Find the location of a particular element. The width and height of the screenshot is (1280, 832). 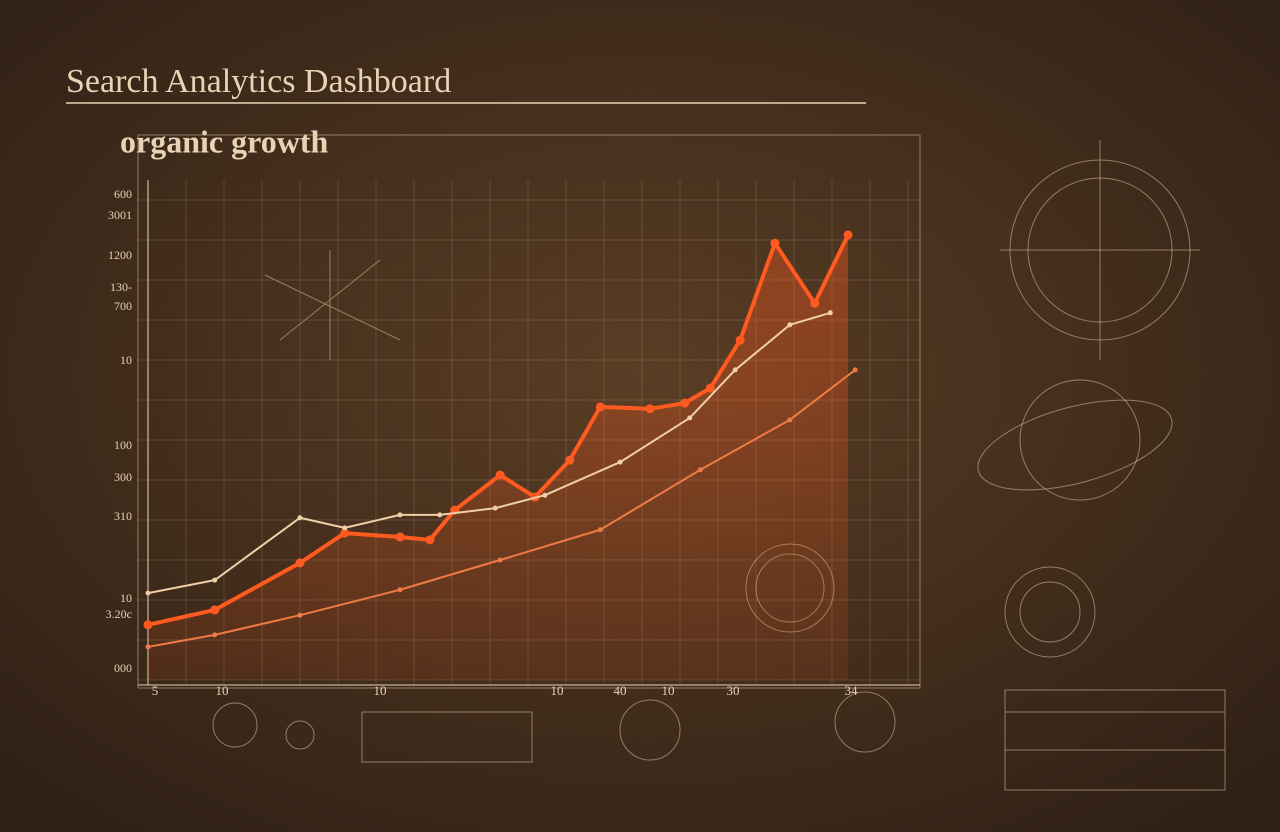

y-axis-label: 3.20c is located at coordinates (119, 614).